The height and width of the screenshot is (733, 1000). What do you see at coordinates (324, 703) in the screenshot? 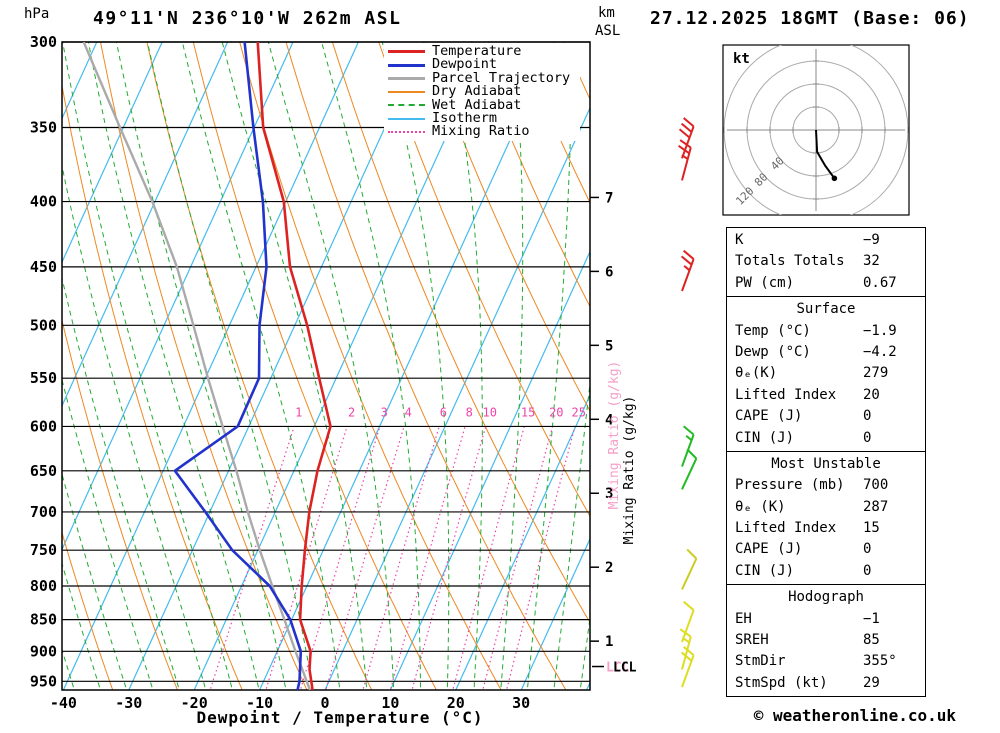
I see `temp-label: 0` at bounding box center [324, 703].